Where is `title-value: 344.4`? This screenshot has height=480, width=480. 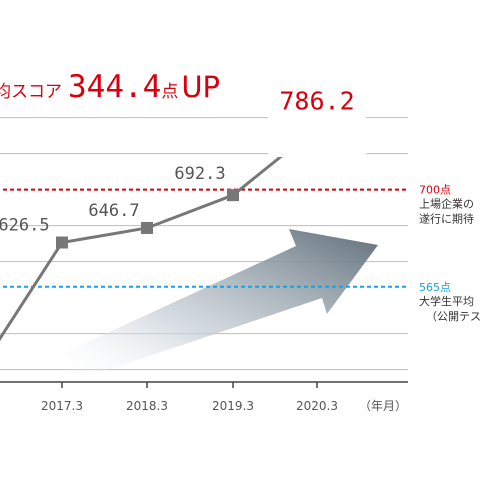 title-value: 344.4 is located at coordinates (114, 87).